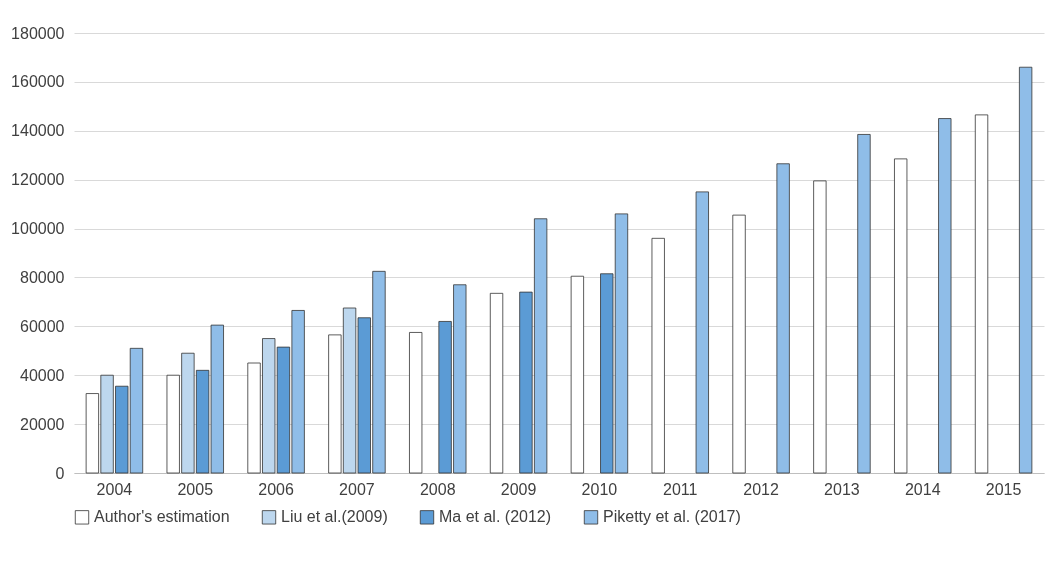 This screenshot has height=577, width=1058. I want to click on x-tick-label: 2004, so click(114, 489).